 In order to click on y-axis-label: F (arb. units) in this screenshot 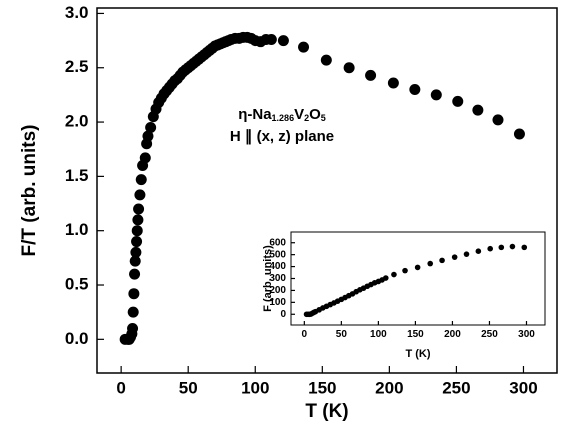, I will do `click(268, 278)`.